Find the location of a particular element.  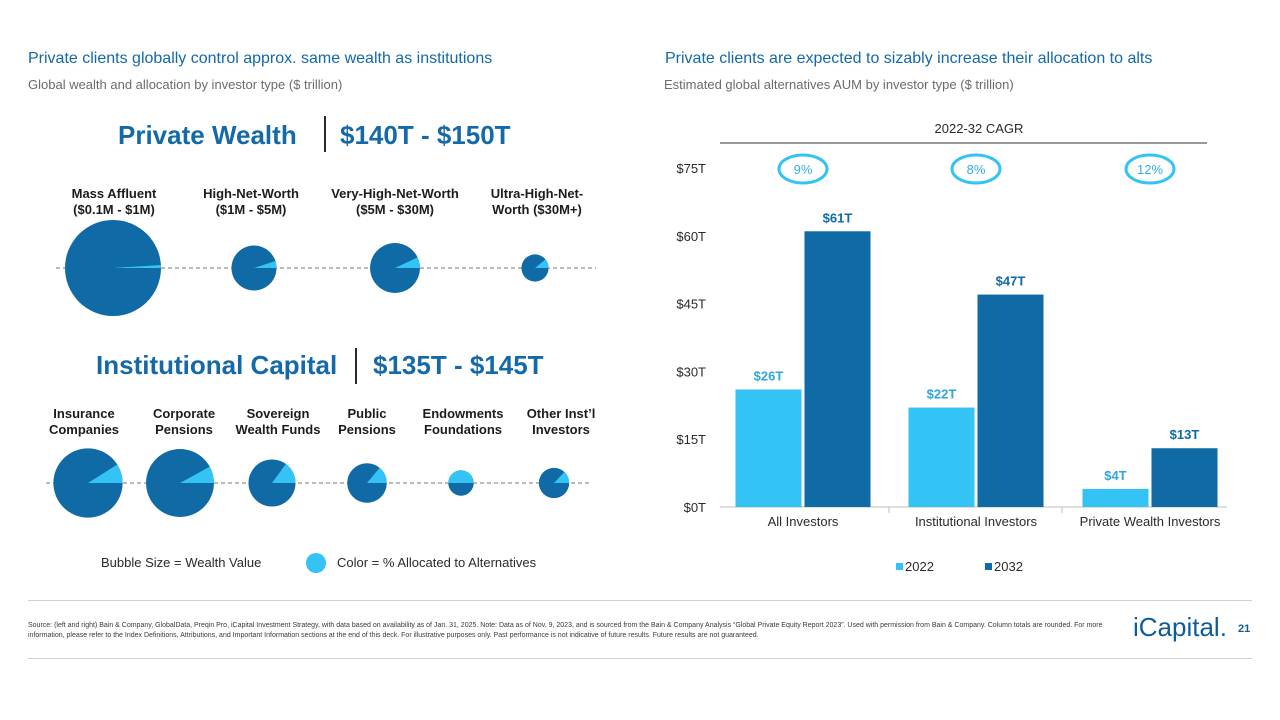

bar-label-2022-1: $22T is located at coordinates (942, 394).